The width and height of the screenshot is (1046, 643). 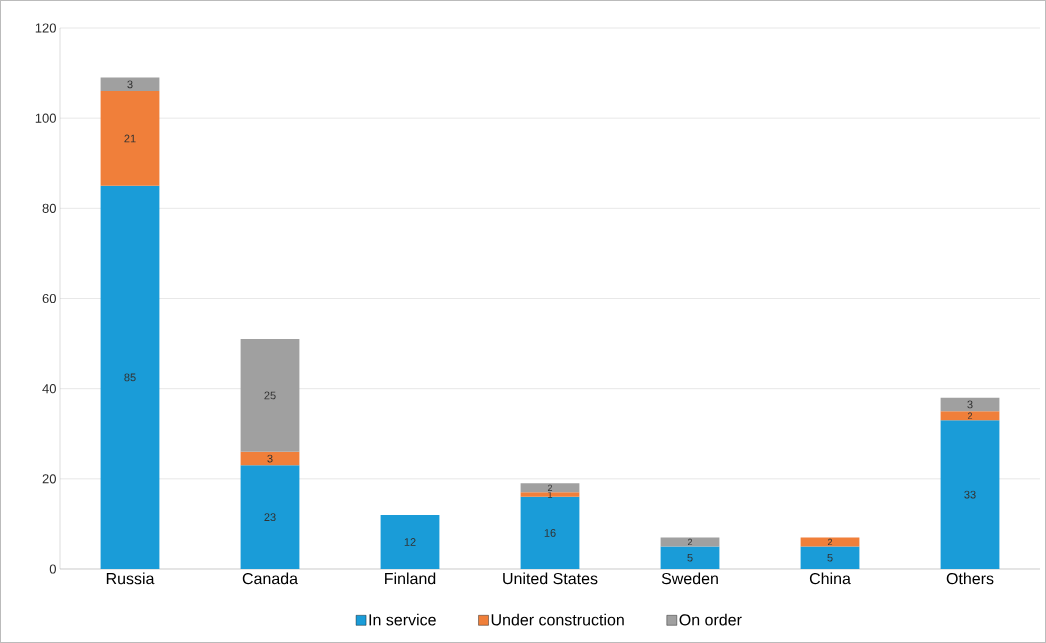 What do you see at coordinates (550, 578) in the screenshot?
I see `x-tick-label: United States` at bounding box center [550, 578].